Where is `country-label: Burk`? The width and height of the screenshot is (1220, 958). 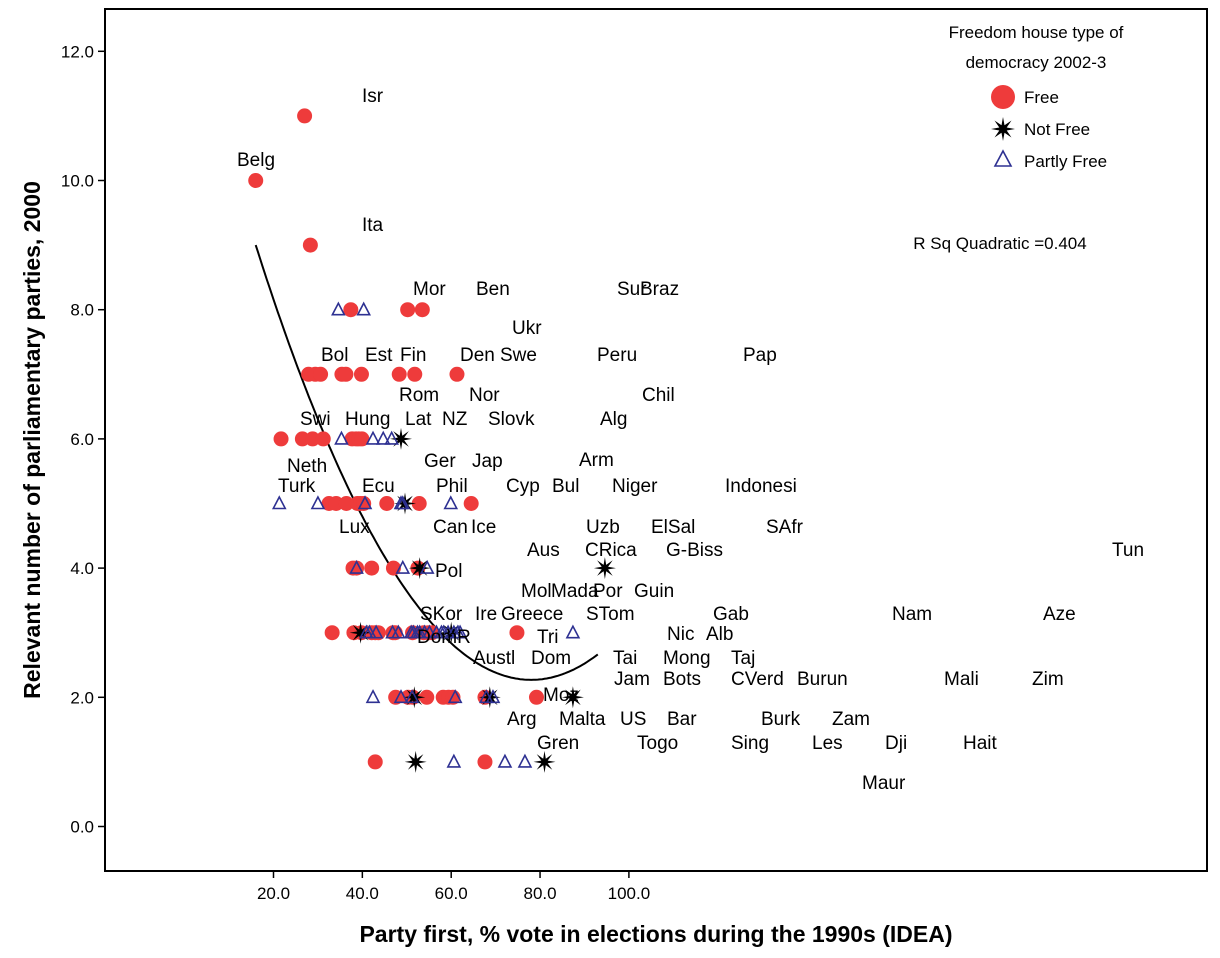 country-label: Burk is located at coordinates (781, 719).